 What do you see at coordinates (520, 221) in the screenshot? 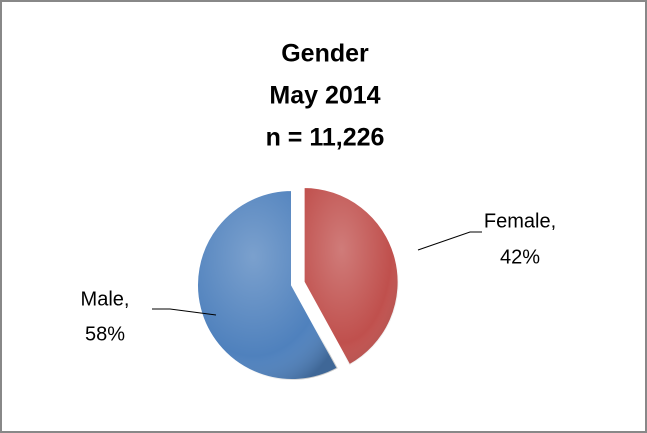
I see `data-label: Female,` at bounding box center [520, 221].